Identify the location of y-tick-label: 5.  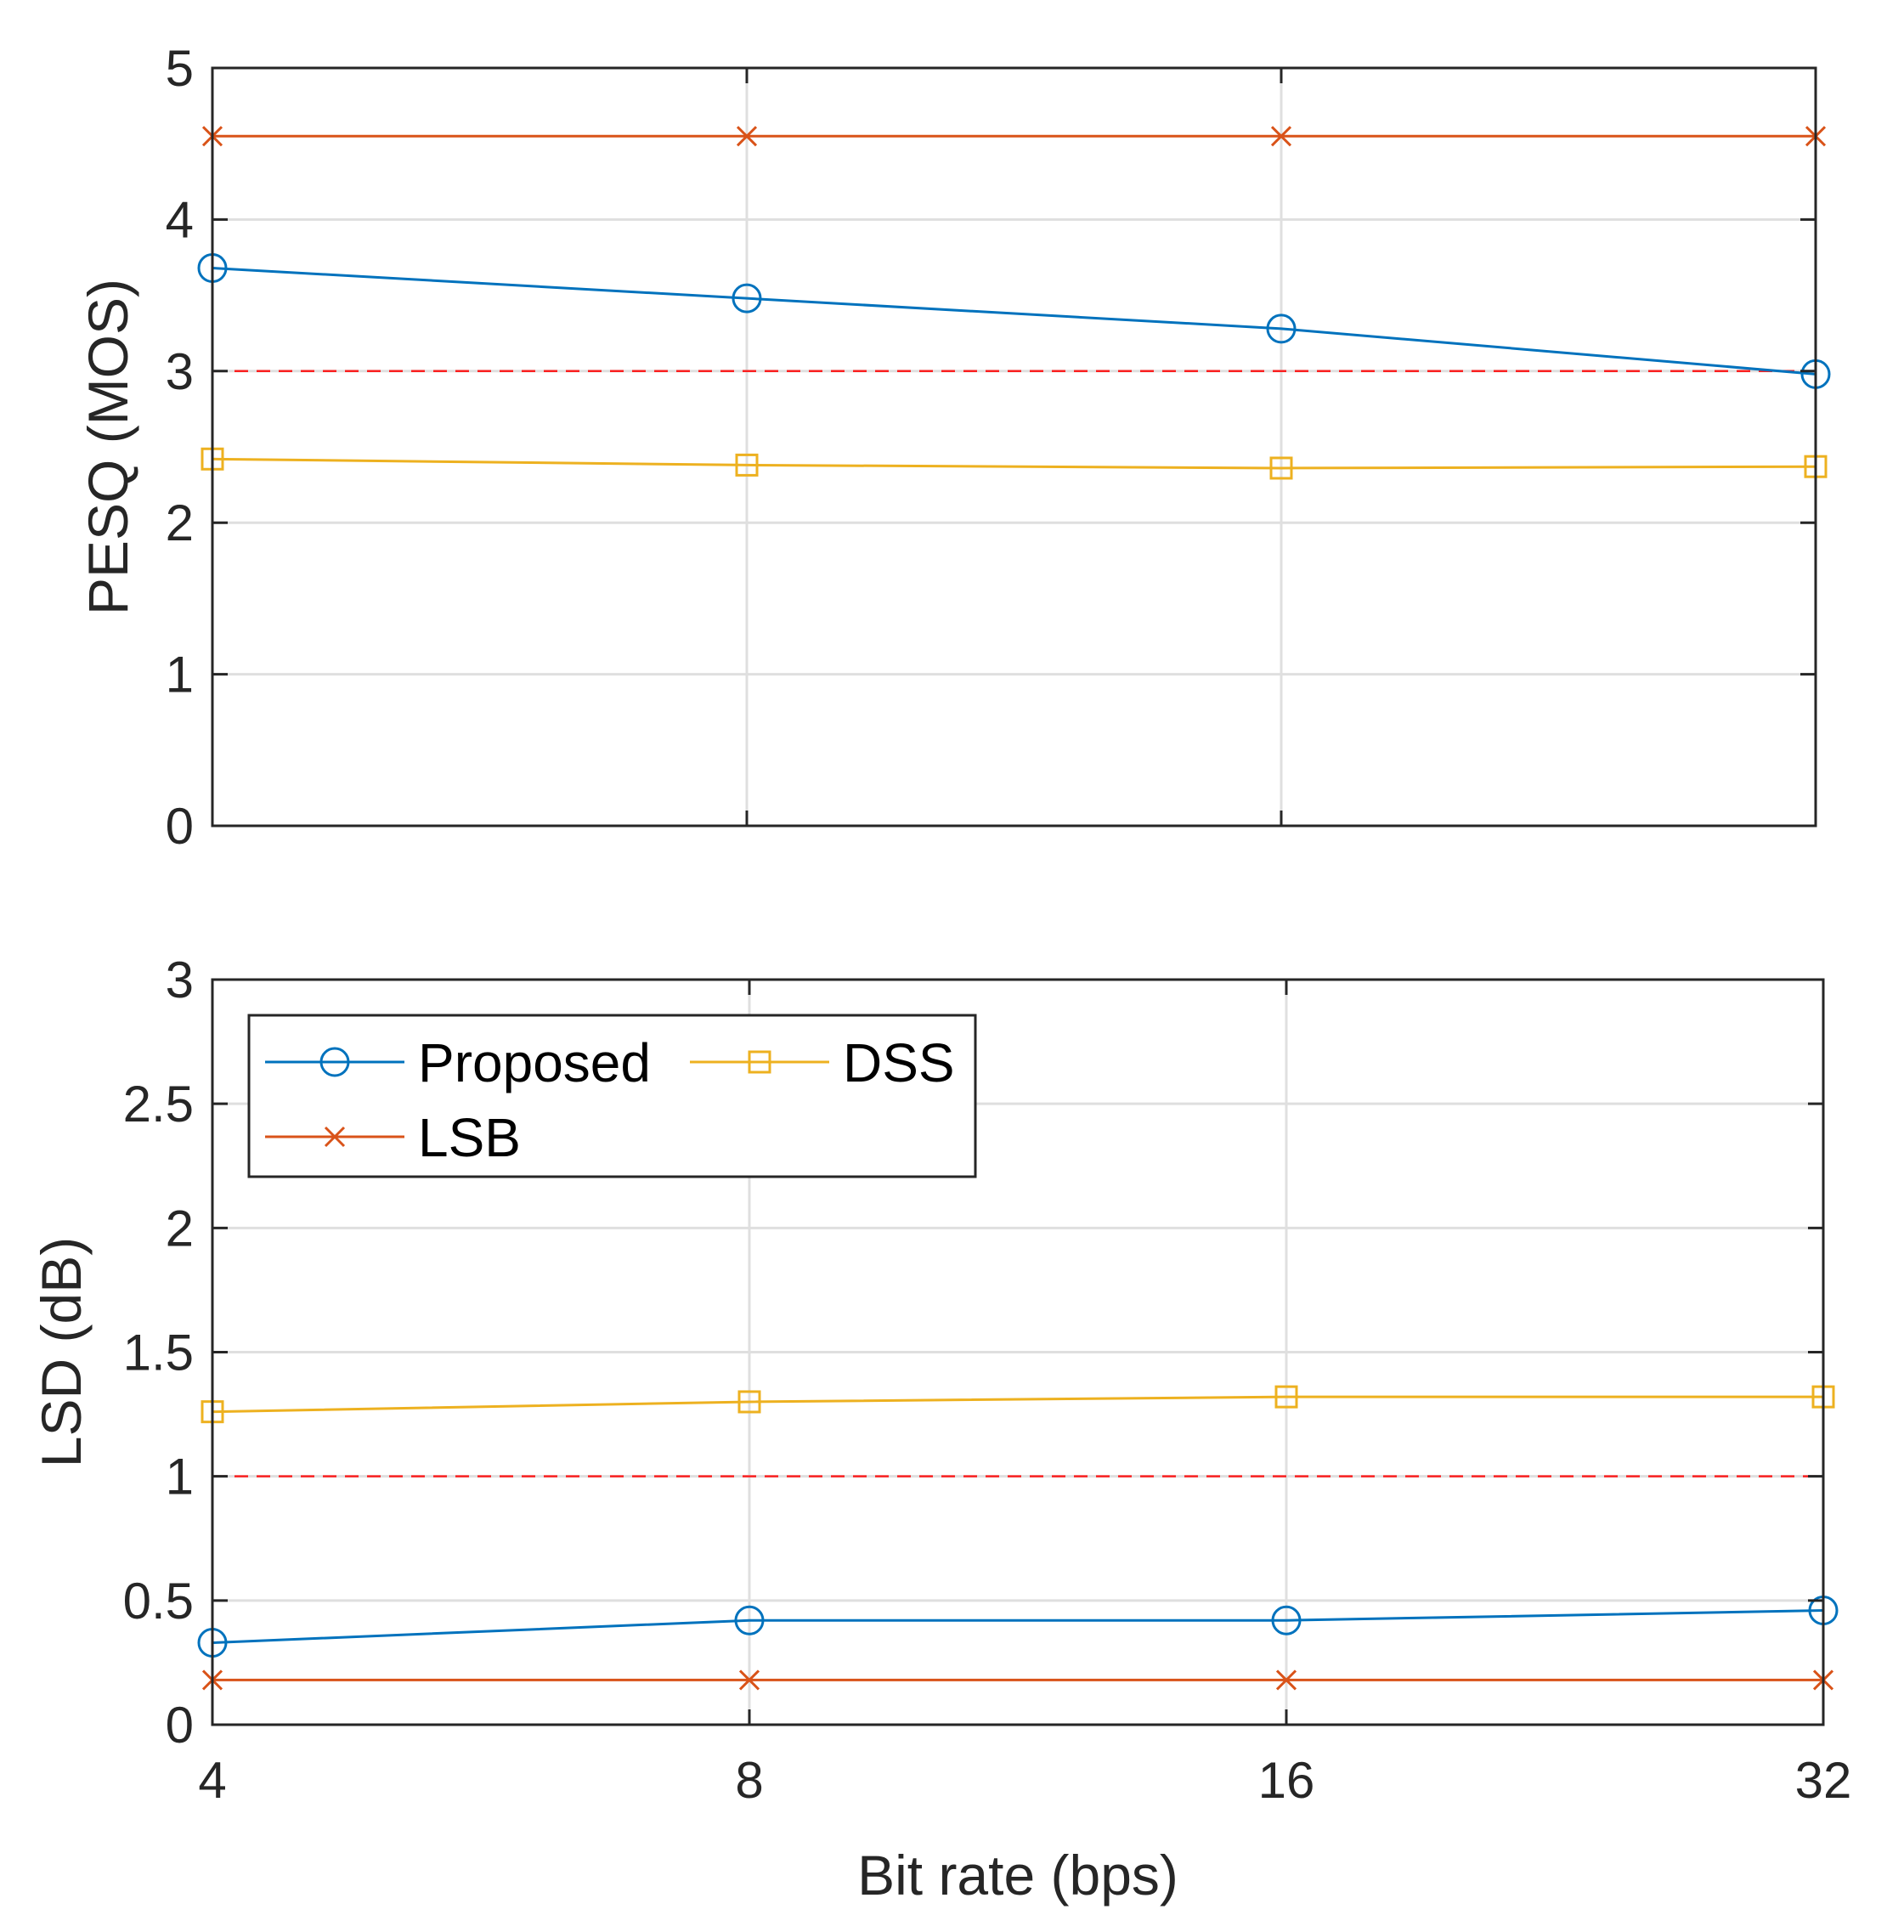
(180, 68).